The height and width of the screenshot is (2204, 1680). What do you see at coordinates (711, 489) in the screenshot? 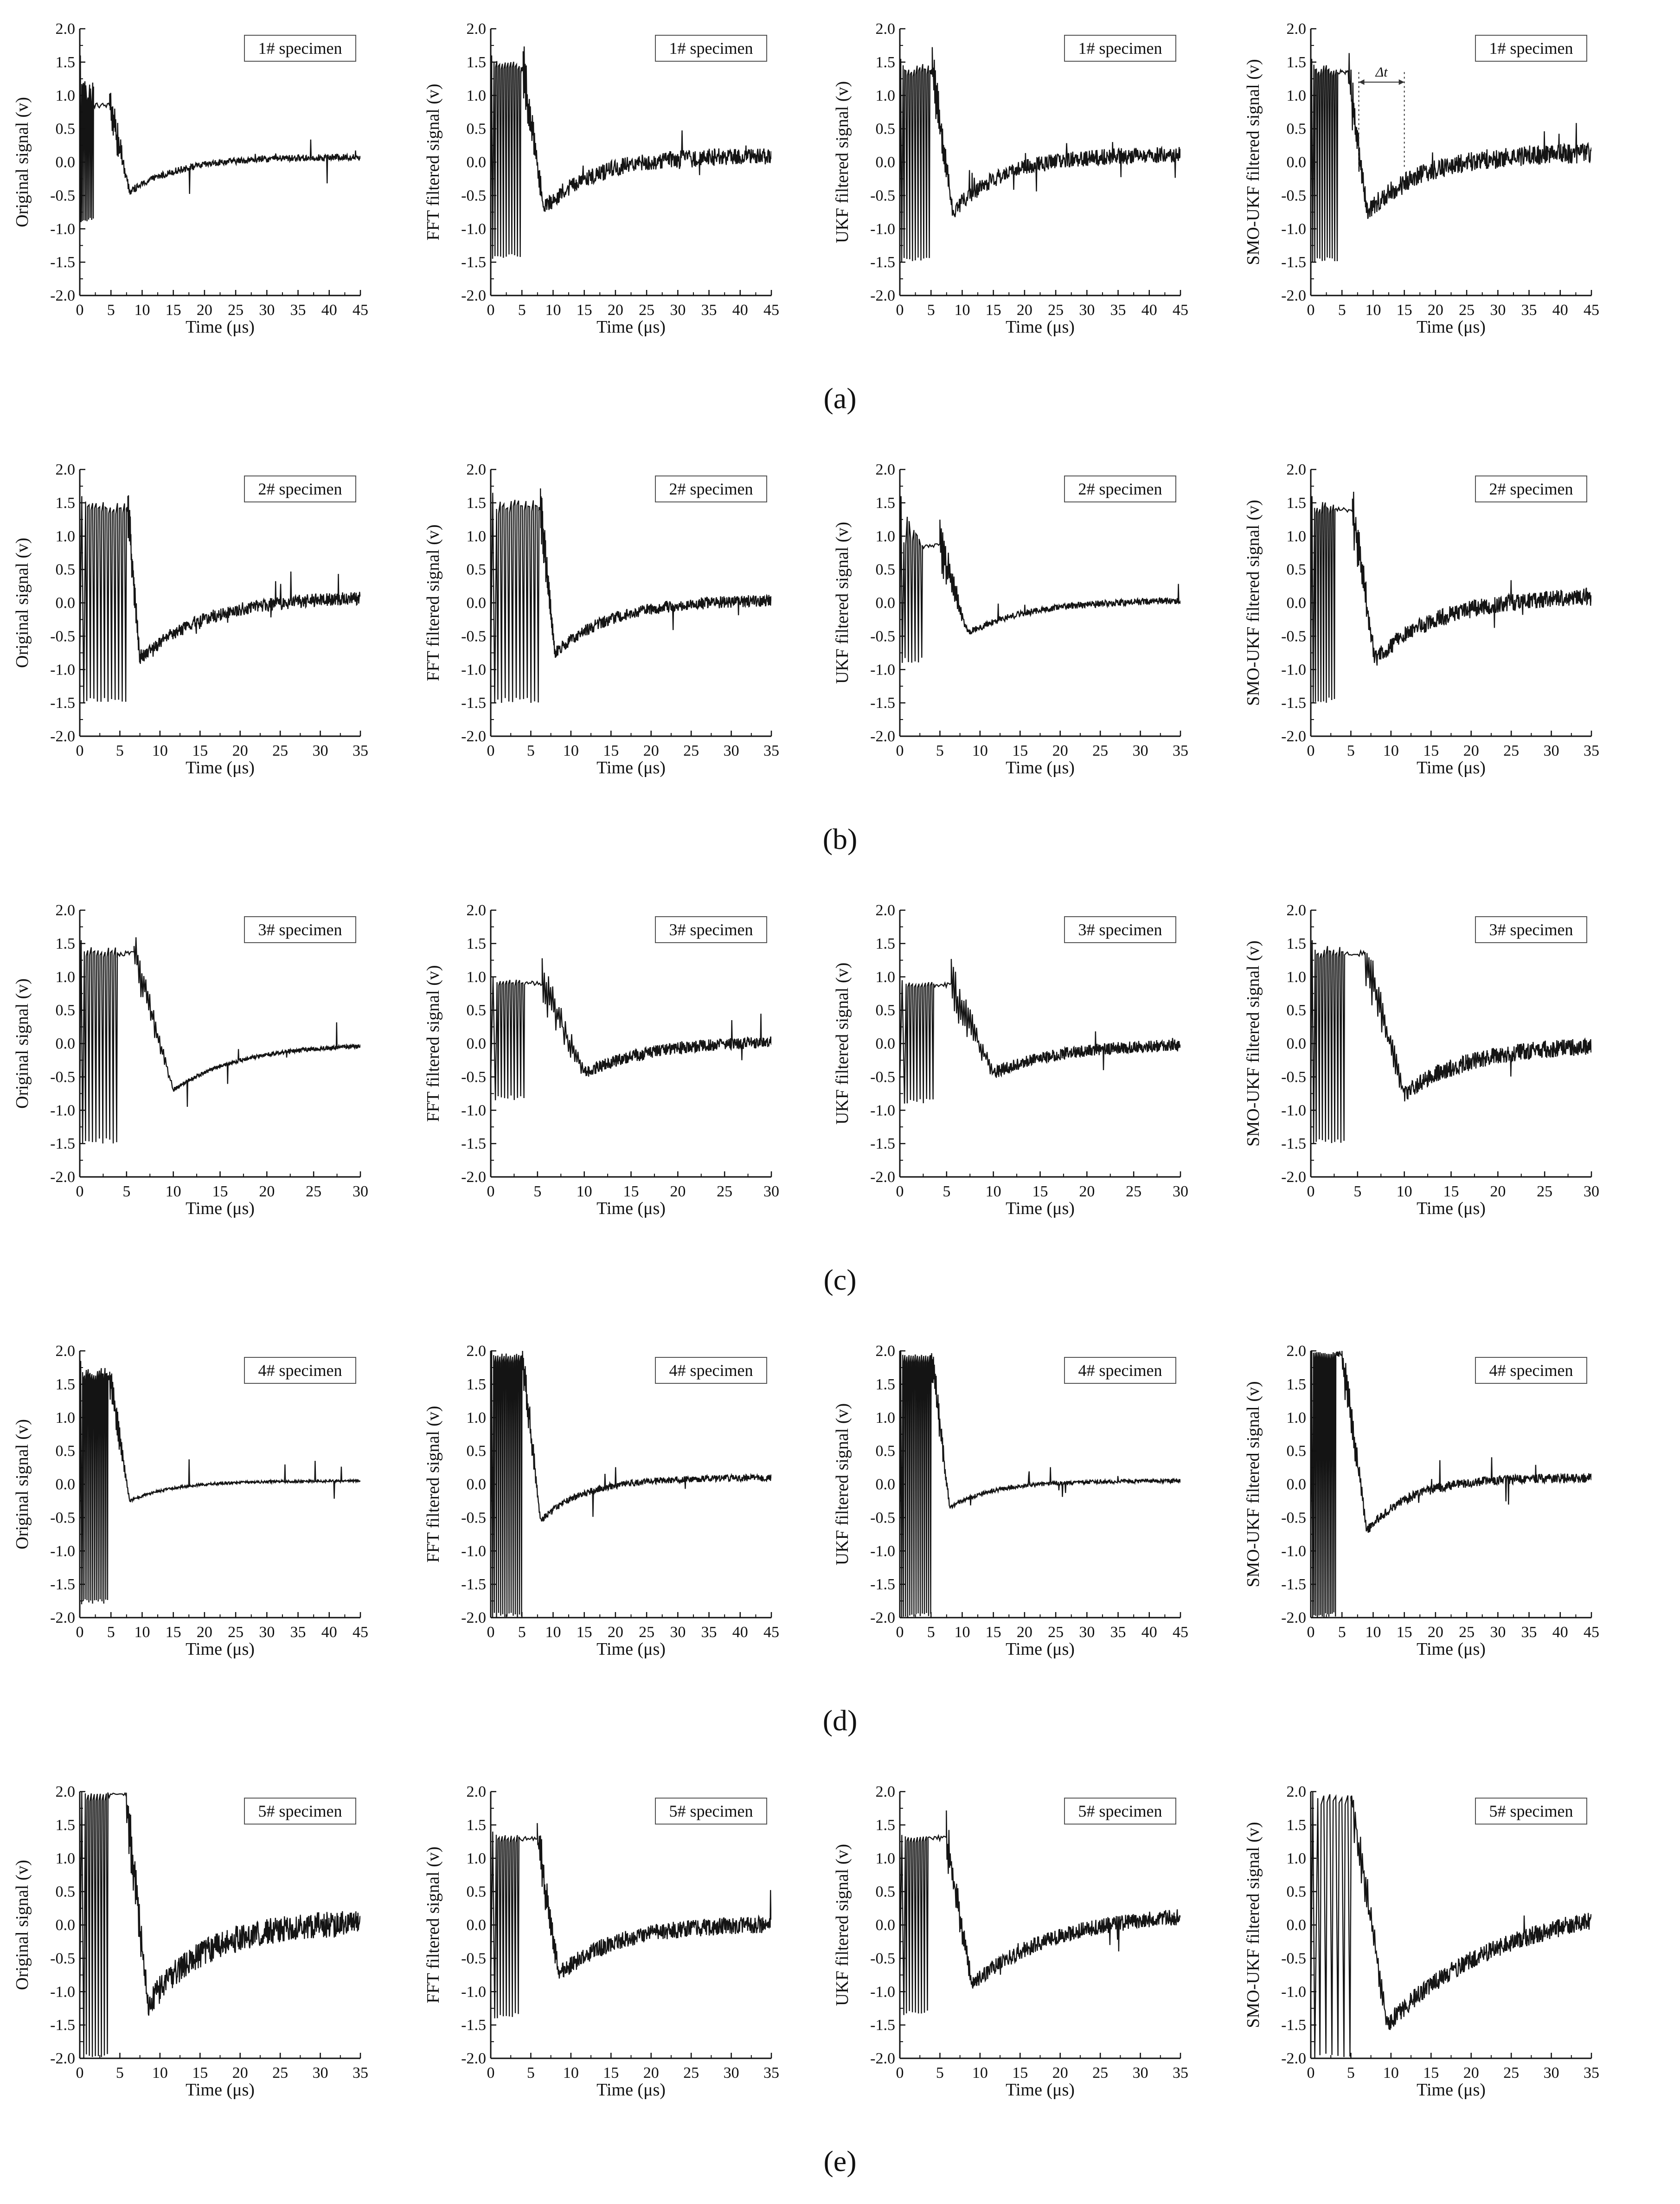
I see `legend-label: 2# specimen` at bounding box center [711, 489].